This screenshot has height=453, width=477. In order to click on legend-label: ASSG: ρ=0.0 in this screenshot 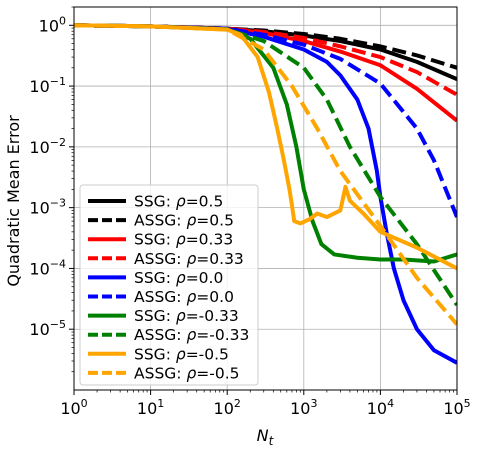, I will do `click(184, 297)`.